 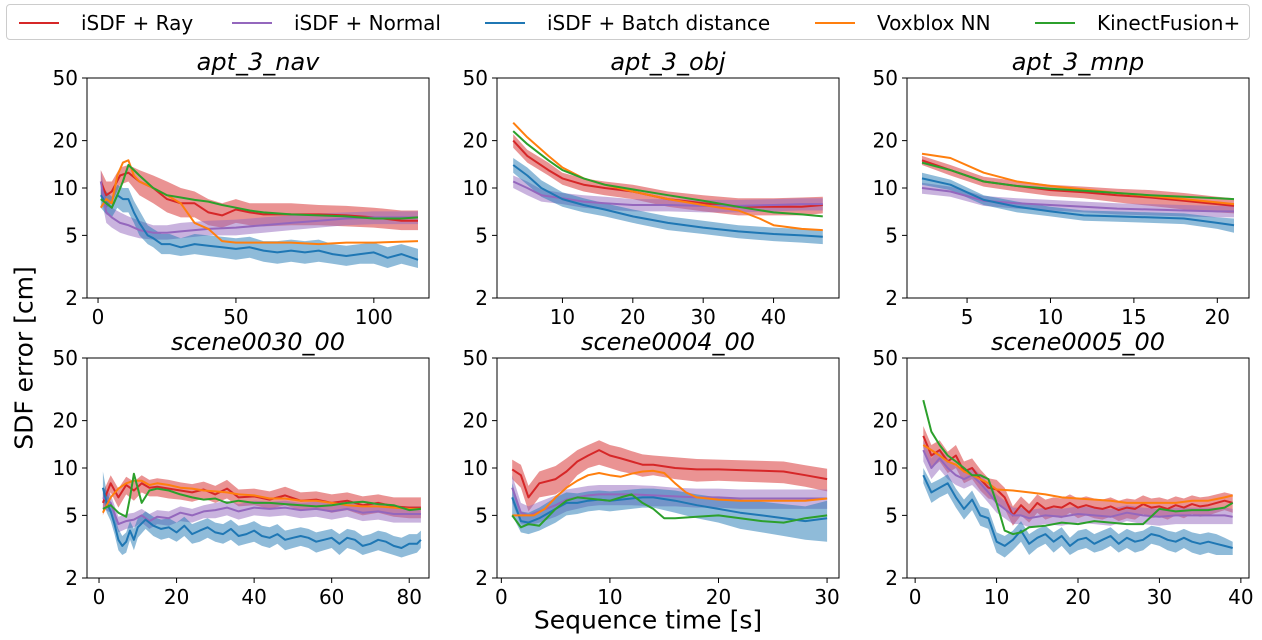 I want to click on chart-title: scene0030_00, so click(x=258, y=342).